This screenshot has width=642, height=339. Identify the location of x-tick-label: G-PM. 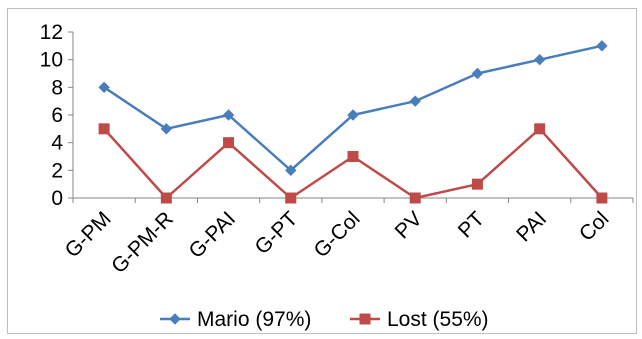
(88, 234).